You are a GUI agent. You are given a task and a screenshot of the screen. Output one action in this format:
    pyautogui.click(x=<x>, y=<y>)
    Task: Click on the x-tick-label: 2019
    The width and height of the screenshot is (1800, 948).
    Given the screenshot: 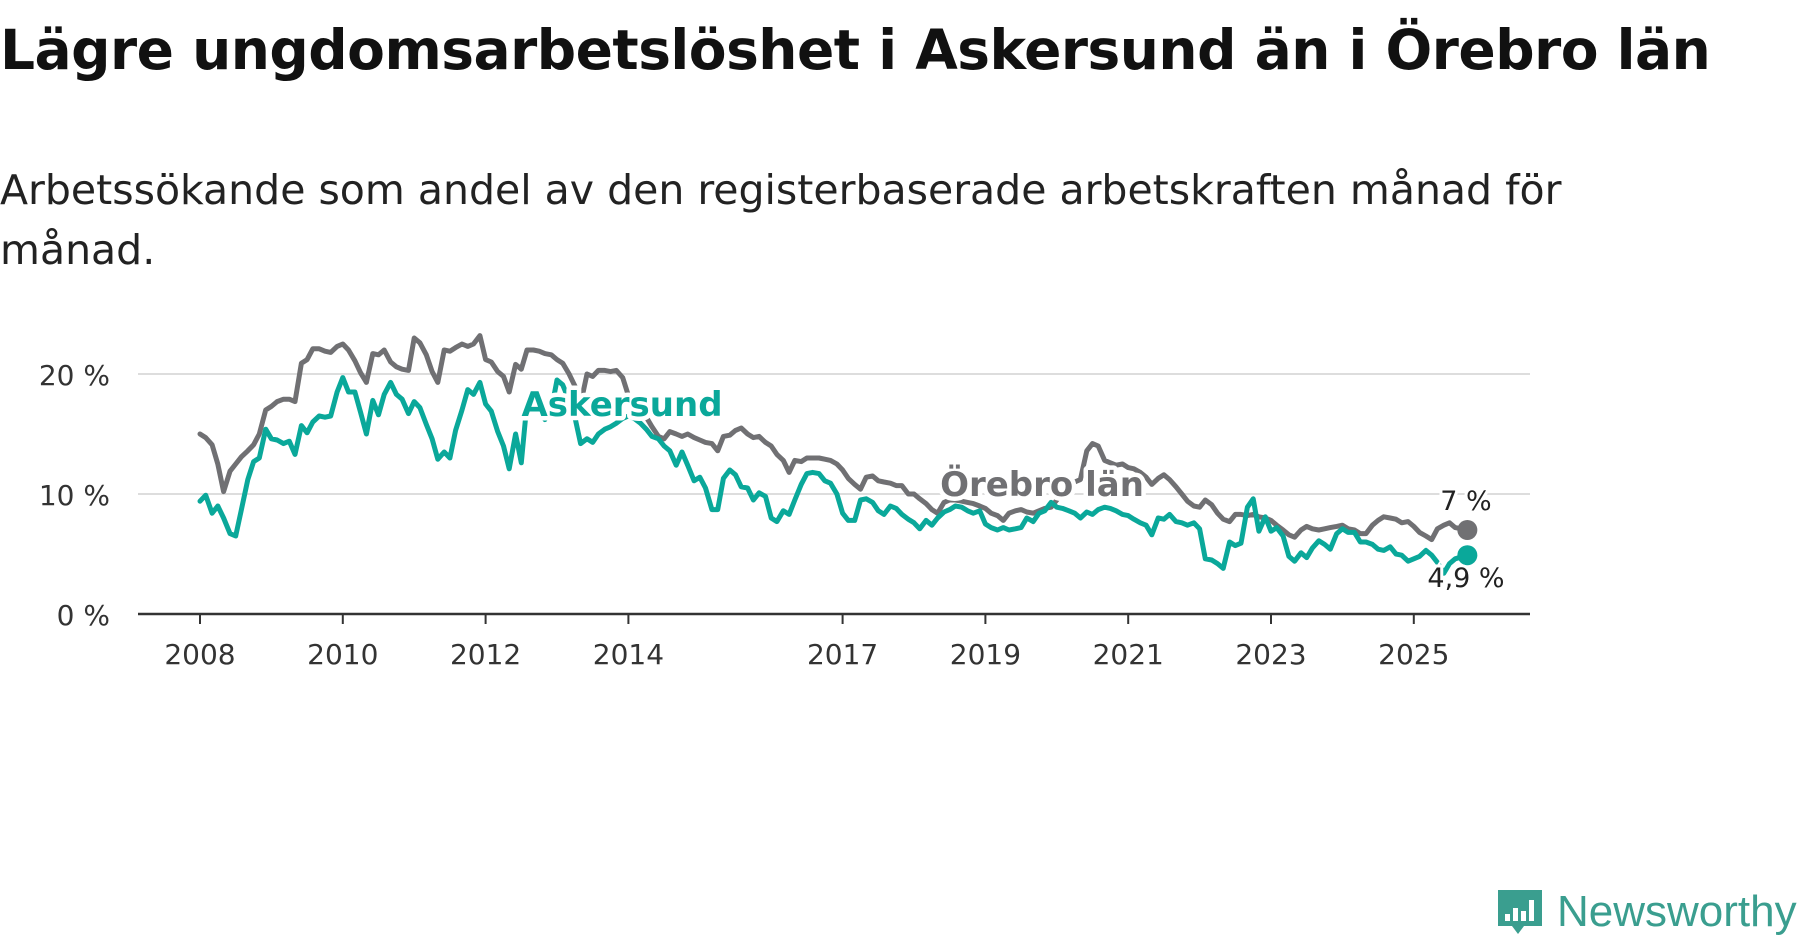 What is the action you would take?
    pyautogui.click(x=985, y=654)
    